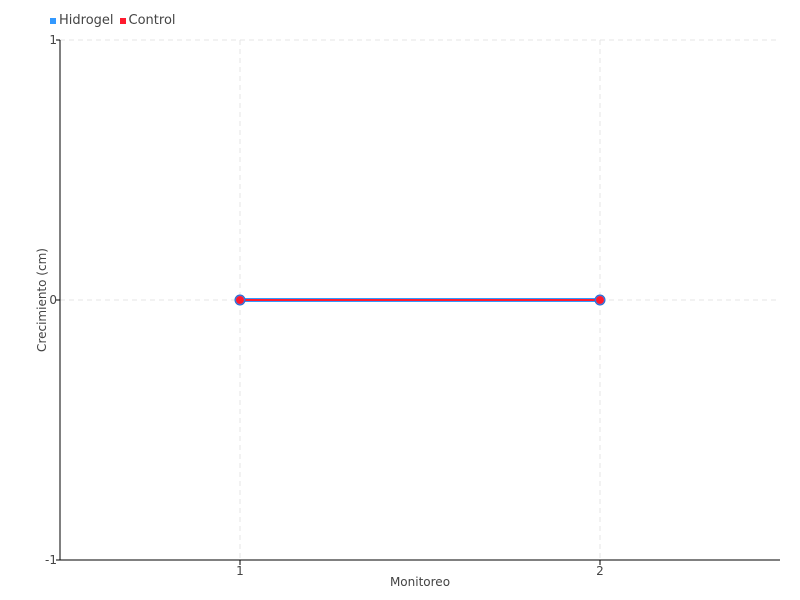  I want to click on y-axis-label: Crecimiento (cm), so click(42, 300).